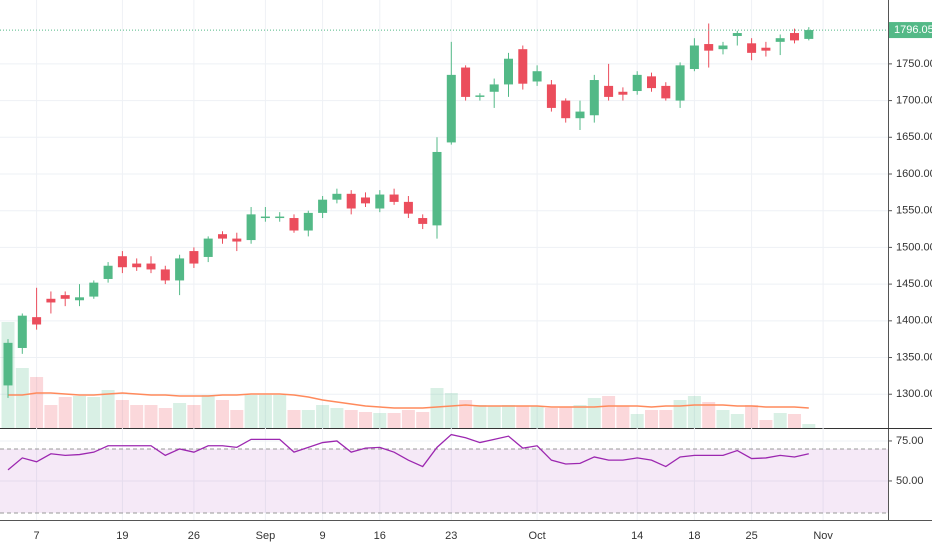 The image size is (932, 550). I want to click on y-tick-label: 50.00, so click(910, 481).